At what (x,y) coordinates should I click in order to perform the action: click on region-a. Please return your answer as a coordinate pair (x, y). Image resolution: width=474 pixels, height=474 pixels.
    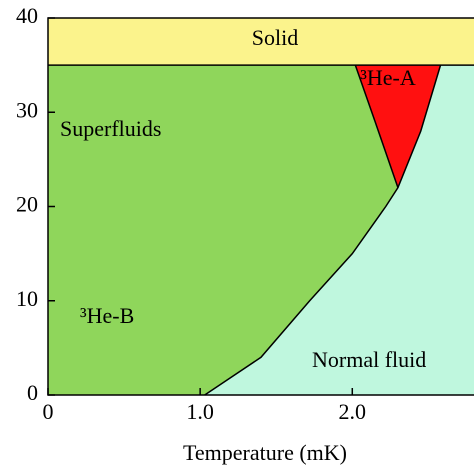
    Looking at the image, I should click on (398, 126).